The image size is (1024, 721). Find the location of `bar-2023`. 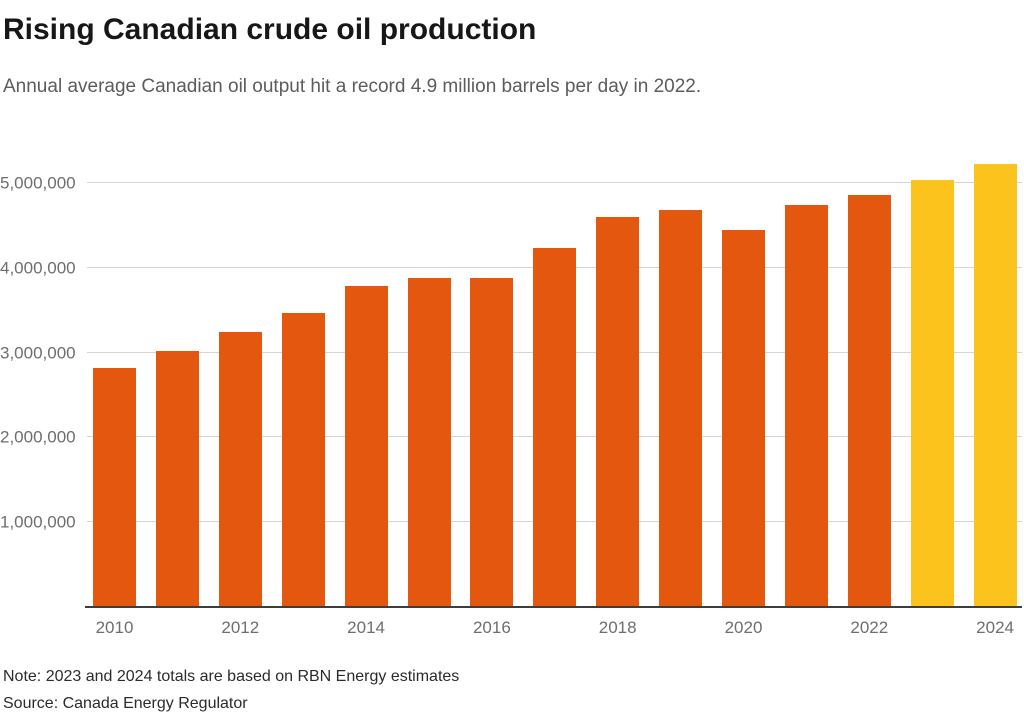

bar-2023 is located at coordinates (932, 393).